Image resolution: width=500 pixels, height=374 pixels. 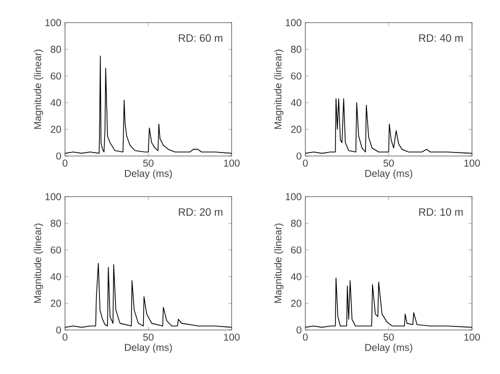 I want to click on annotation: RD: 10 m, so click(x=441, y=212).